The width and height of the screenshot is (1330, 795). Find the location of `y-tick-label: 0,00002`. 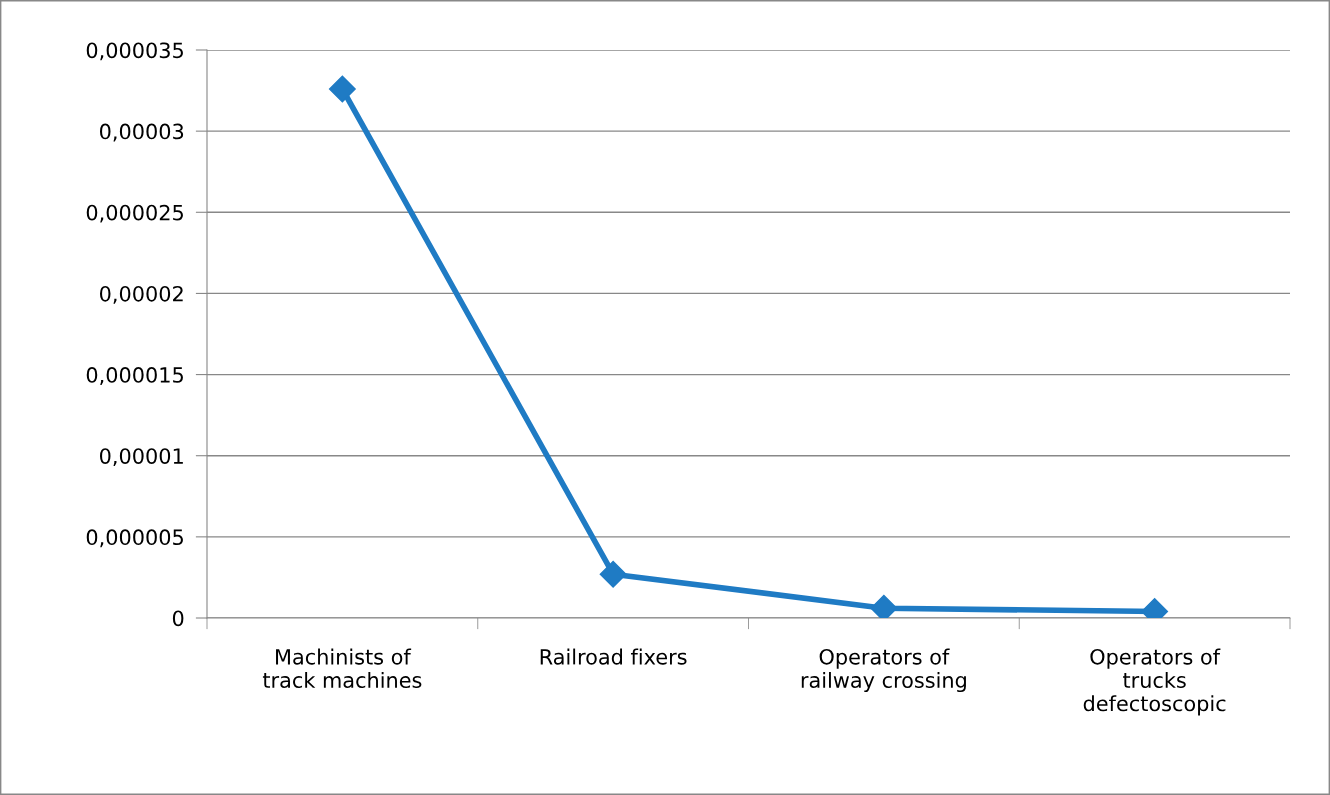

y-tick-label: 0,00002 is located at coordinates (141, 294).